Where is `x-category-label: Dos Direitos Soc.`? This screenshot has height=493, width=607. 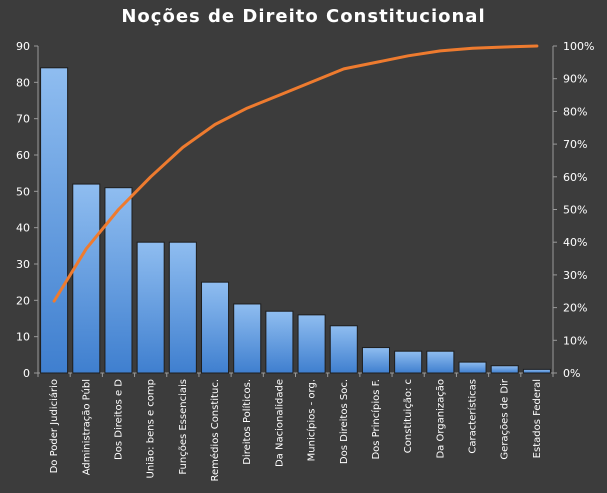 x-category-label: Dos Direitos Soc. is located at coordinates (344, 421).